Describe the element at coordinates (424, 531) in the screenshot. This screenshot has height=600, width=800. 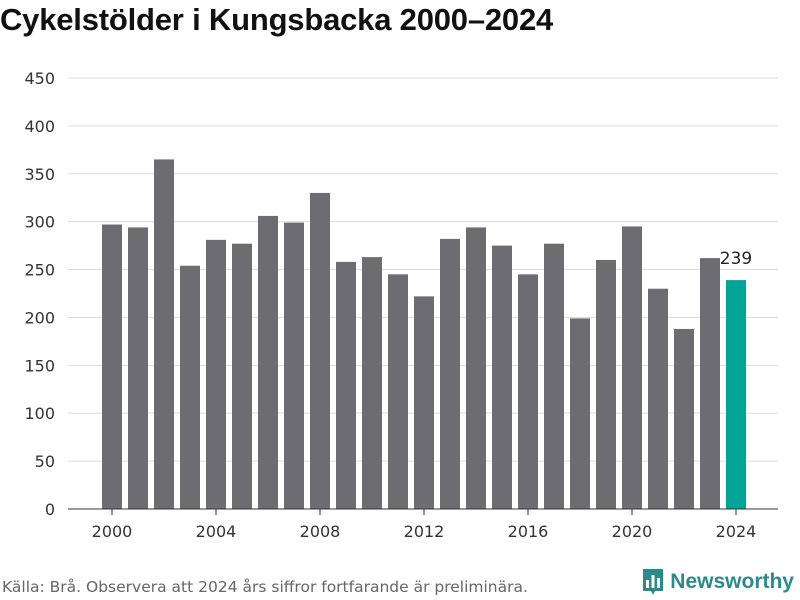
I see `x-tick-label: 2012` at that location.